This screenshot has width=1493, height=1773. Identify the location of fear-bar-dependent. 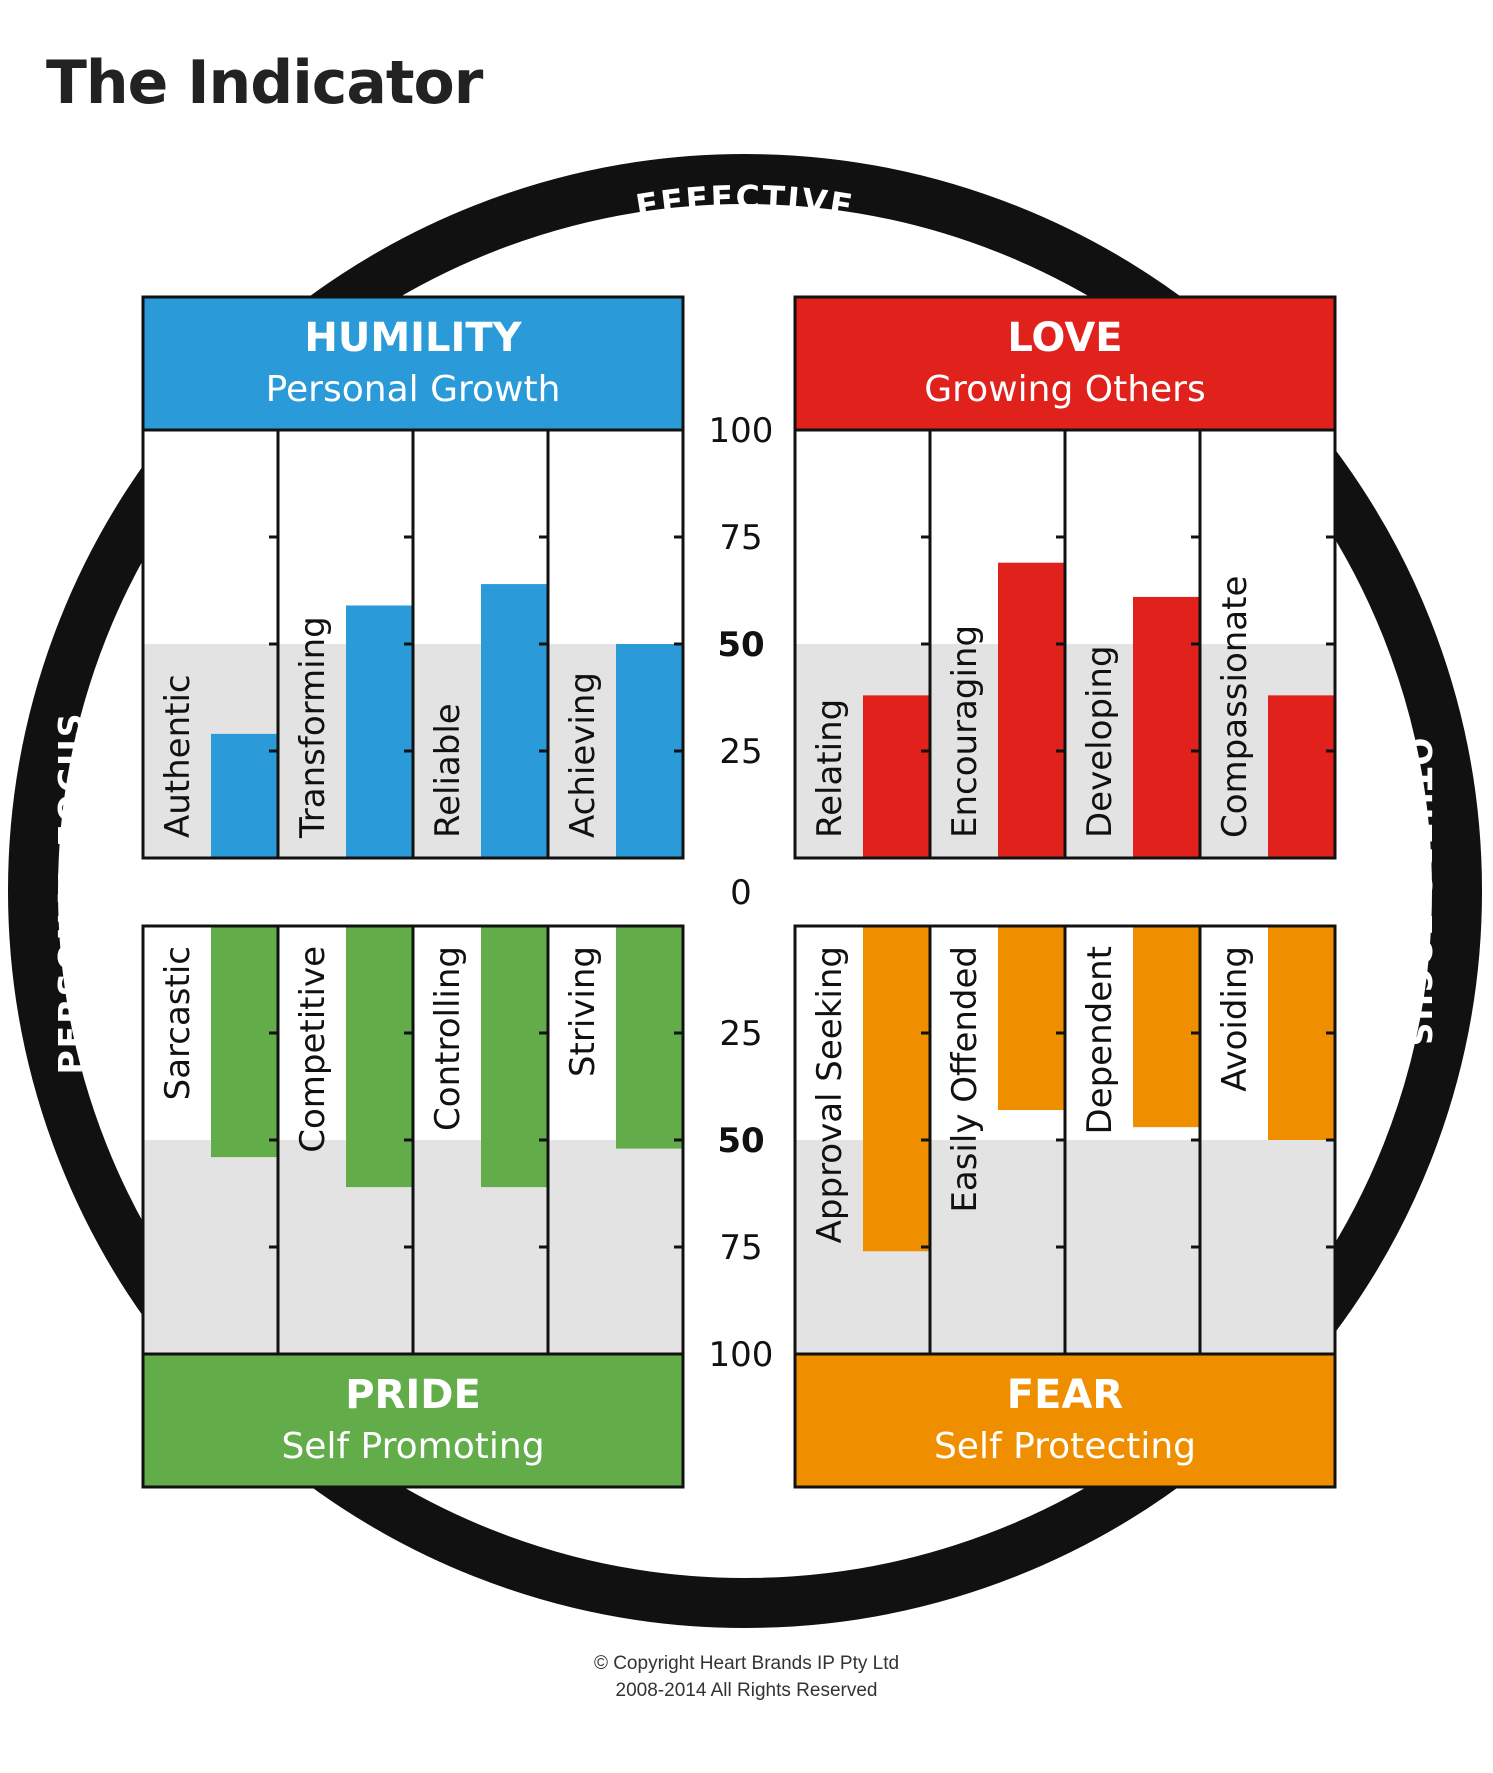
(1166, 1027).